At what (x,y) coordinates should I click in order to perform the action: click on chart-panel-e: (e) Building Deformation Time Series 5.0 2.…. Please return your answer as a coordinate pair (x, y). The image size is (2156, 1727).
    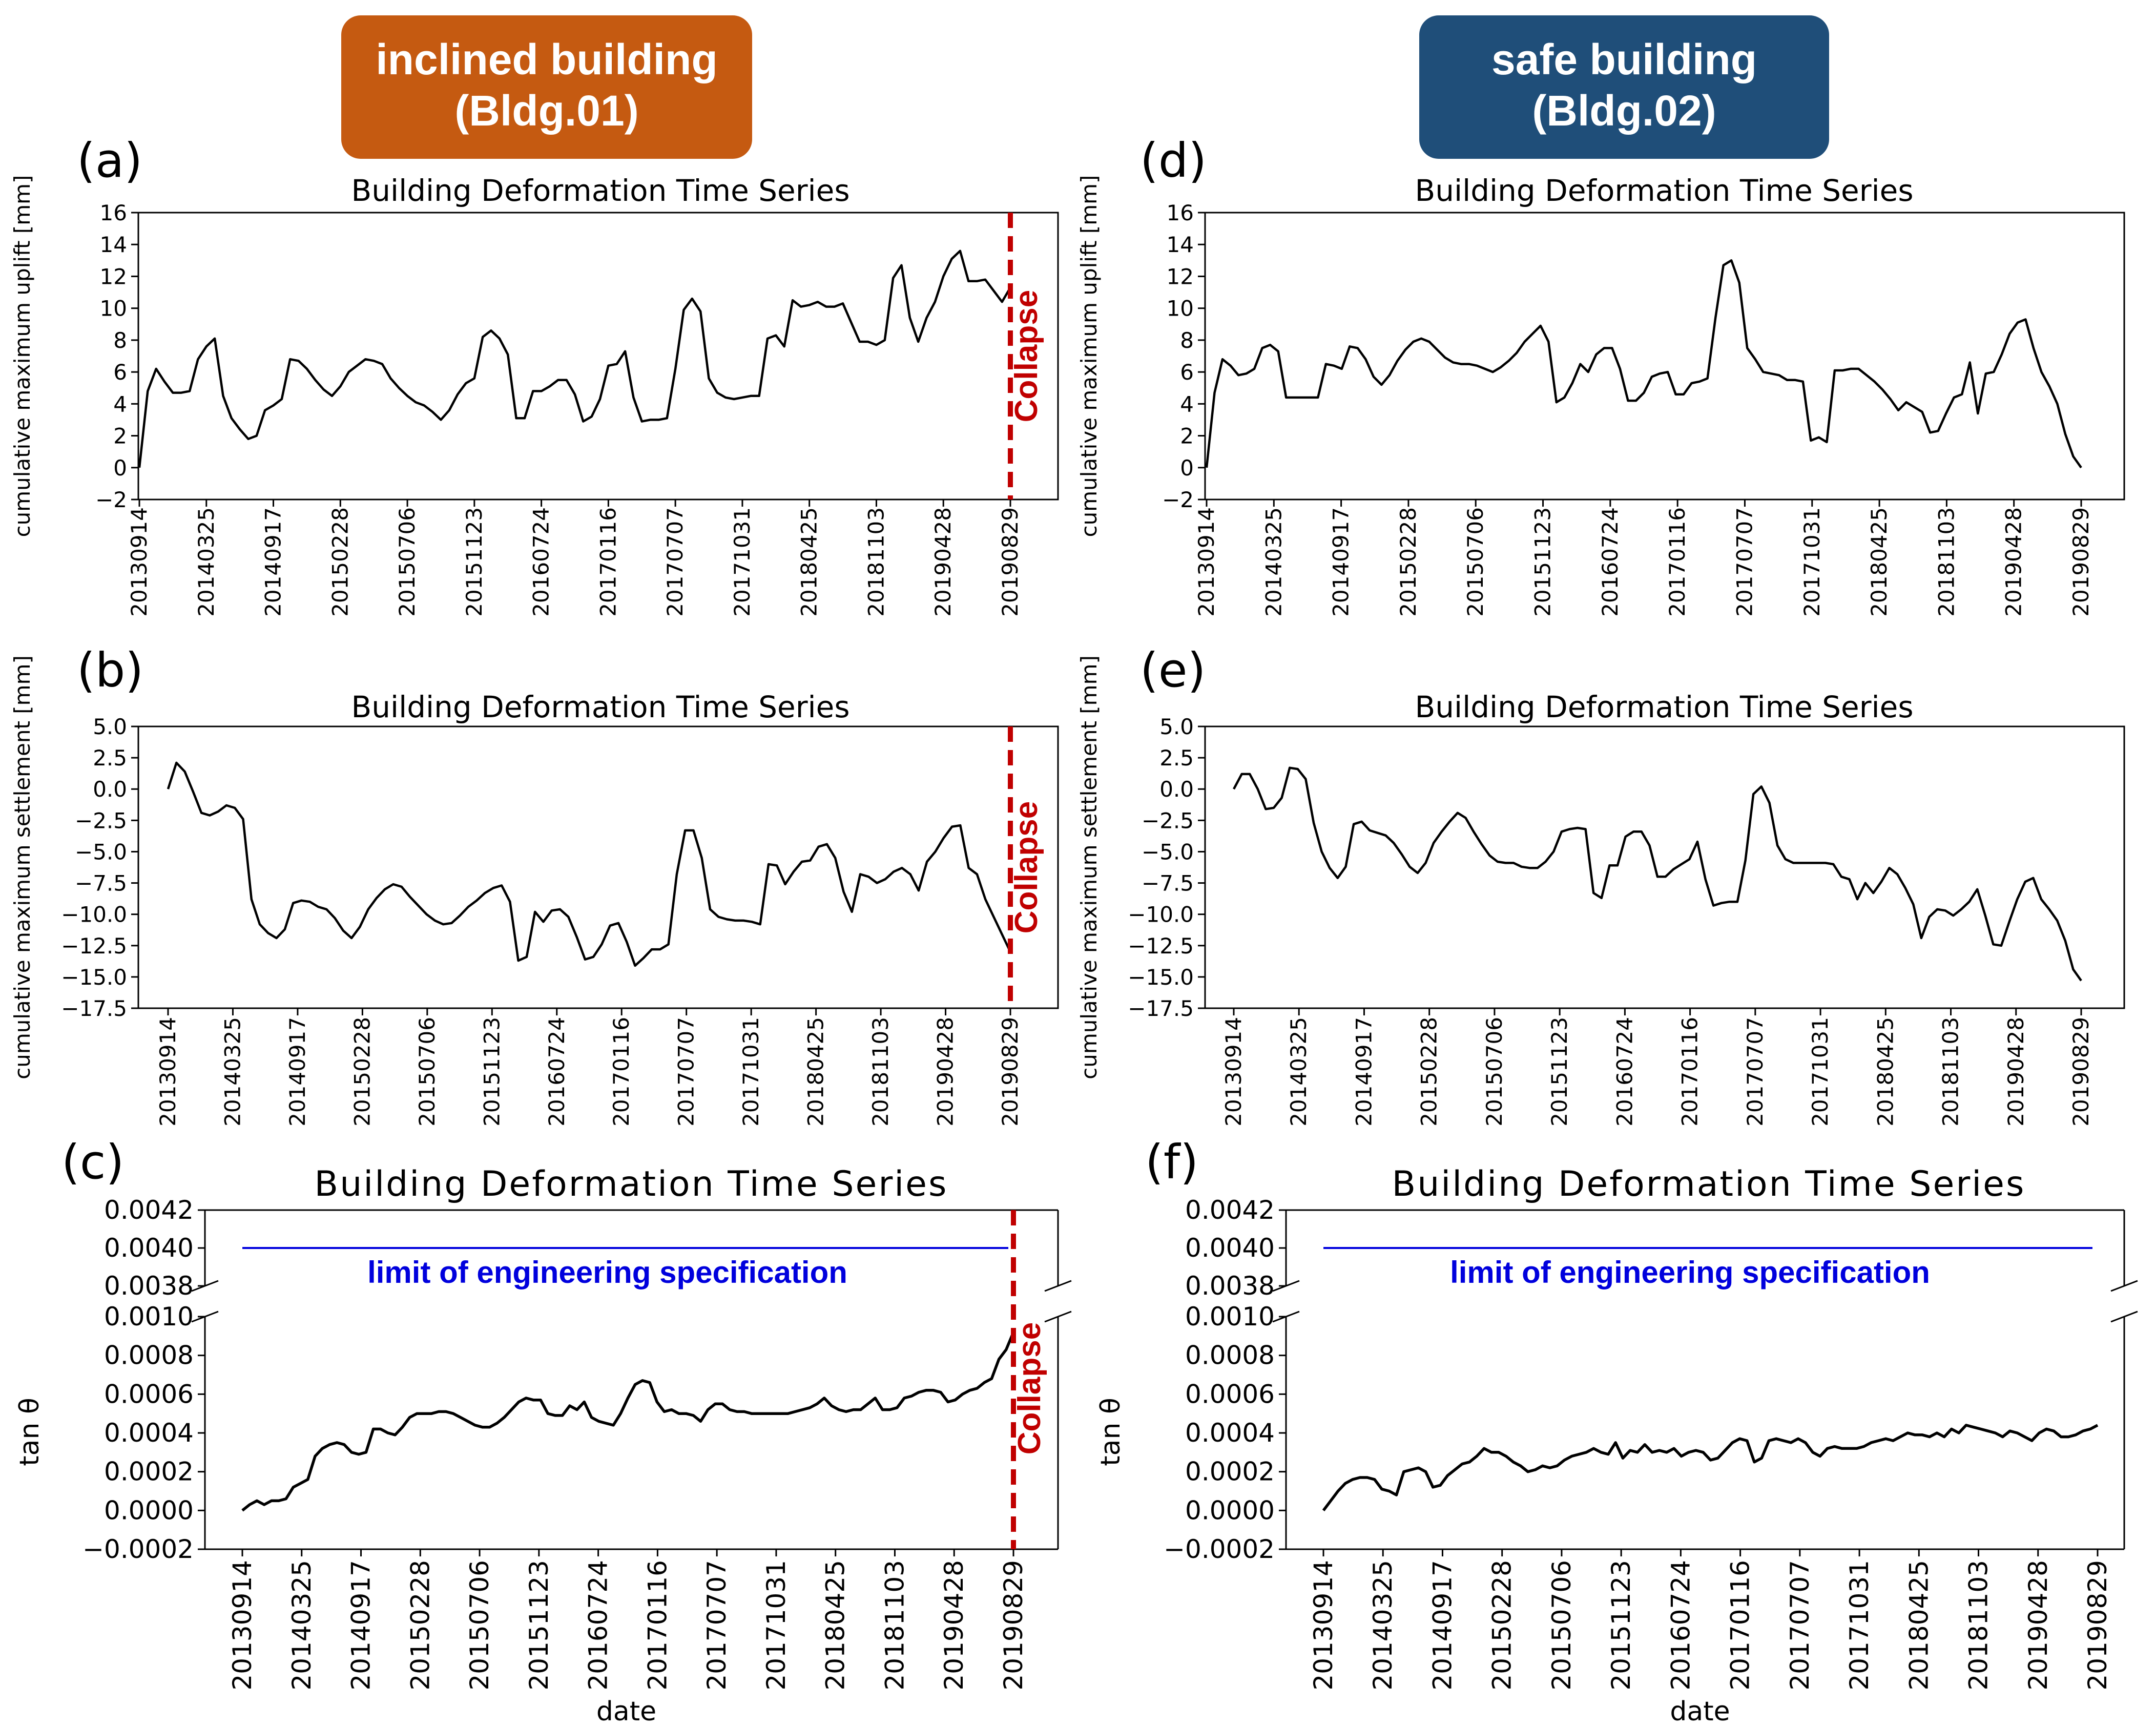
    Looking at the image, I should click on (1600, 885).